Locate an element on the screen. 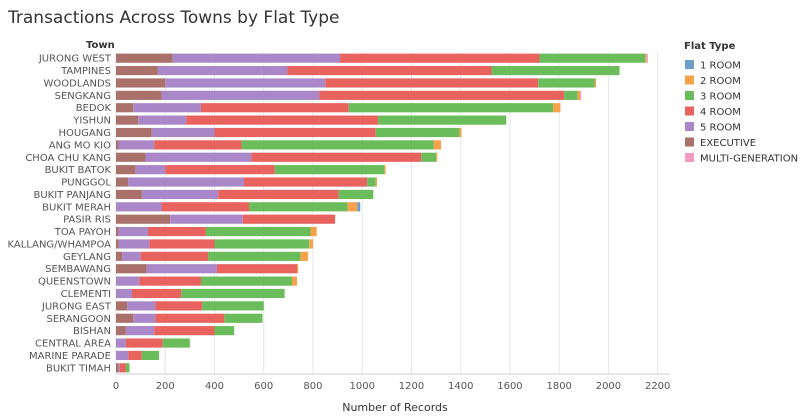 The height and width of the screenshot is (419, 800). x-tick-label: 1400 is located at coordinates (460, 386).